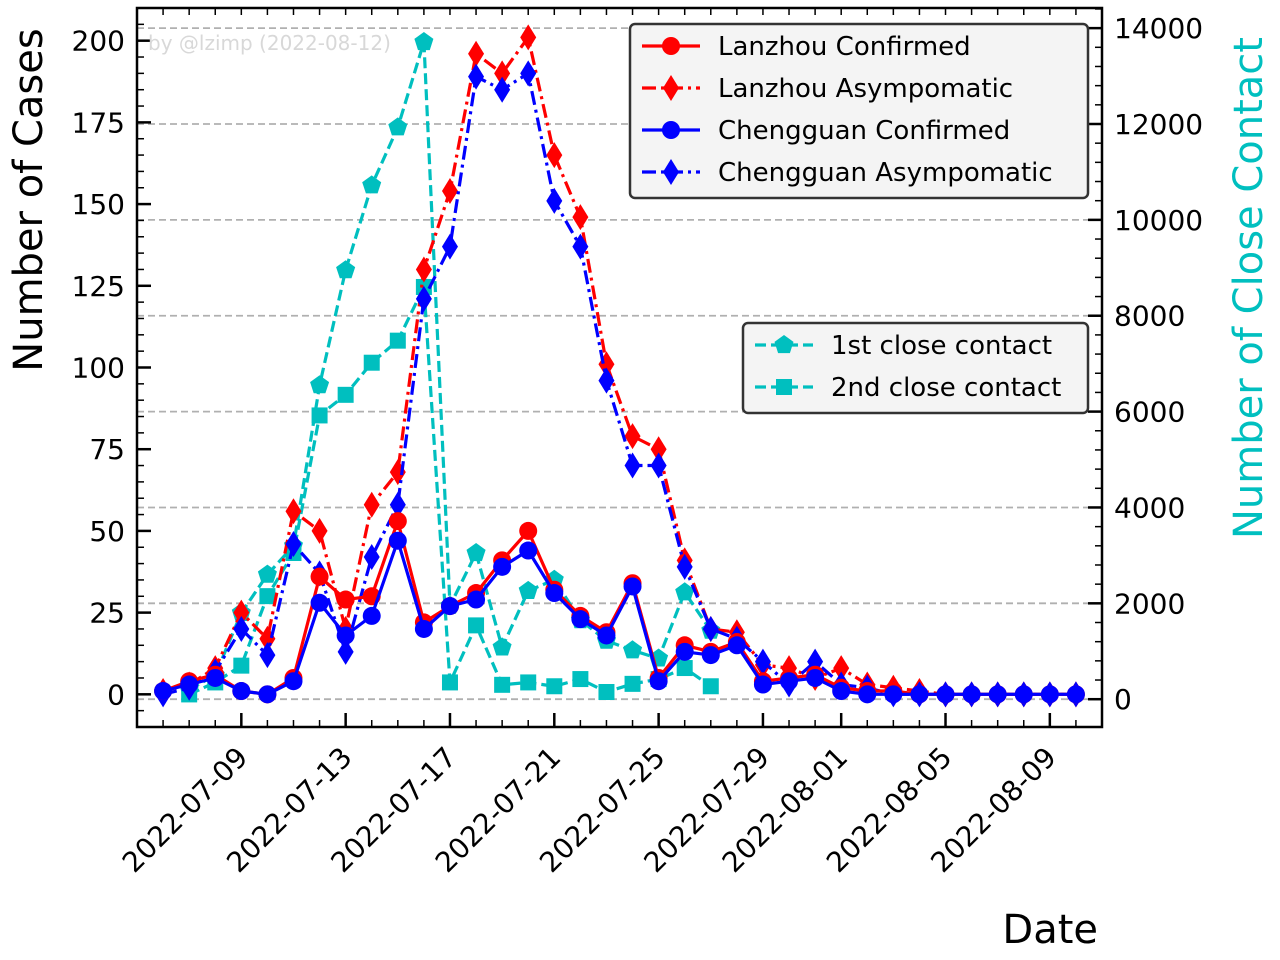 Image resolution: width=1280 pixels, height=960 pixels. I want to click on y-tick-label: 50, so click(107, 531).